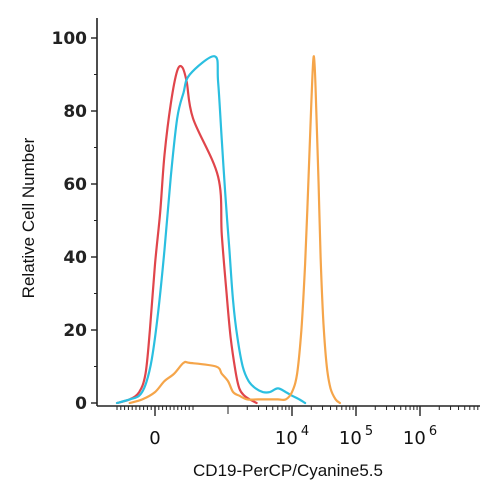 The image size is (500, 500). Describe the element at coordinates (154, 438) in the screenshot. I see `x-tick-label: 0` at that location.